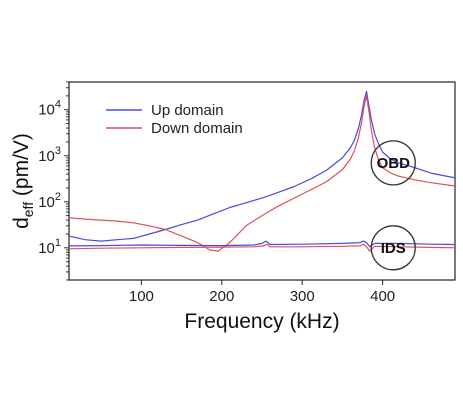  What do you see at coordinates (49, 155) in the screenshot?
I see `y-tick-label: 10³` at bounding box center [49, 155].